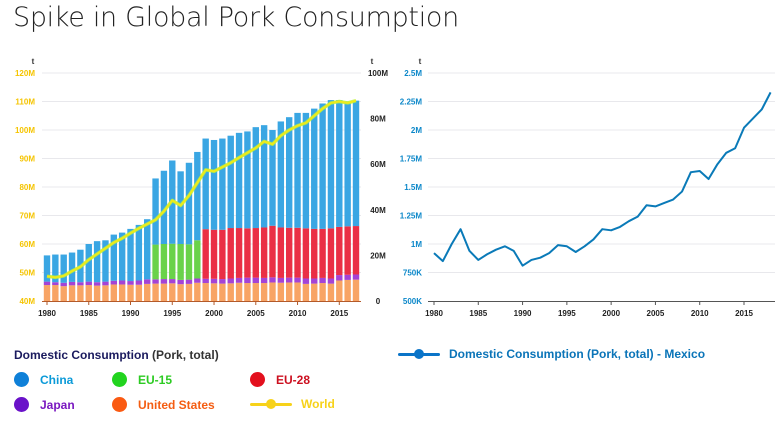  I want to click on legend-item-united-states: United States, so click(163, 404).